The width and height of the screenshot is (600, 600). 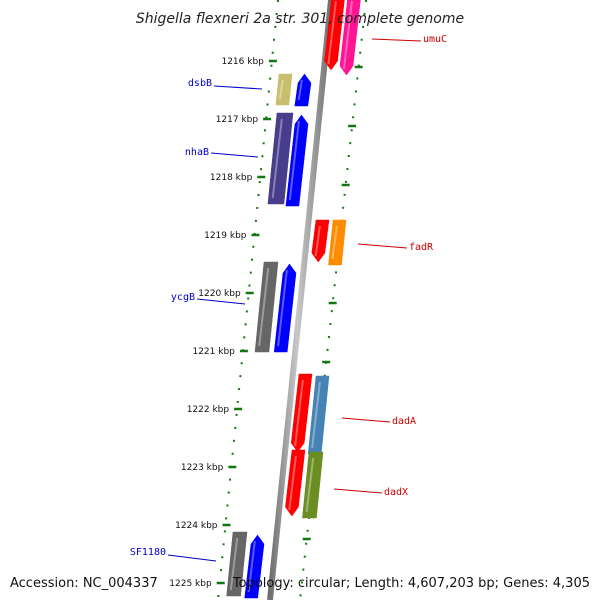 I want to click on tick-label: 1216 kbp, so click(x=242, y=62).